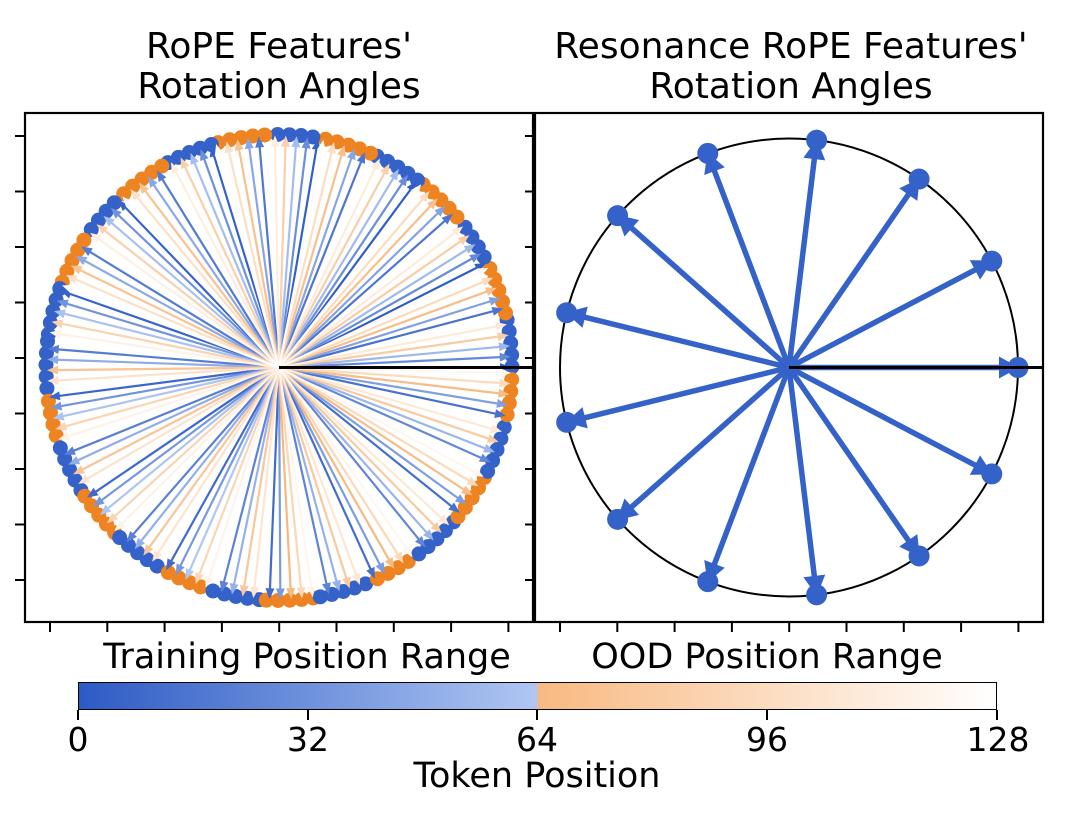 Image resolution: width=1082 pixels, height=814 pixels. I want to click on token-position-axis-label: Token Position, so click(537, 776).